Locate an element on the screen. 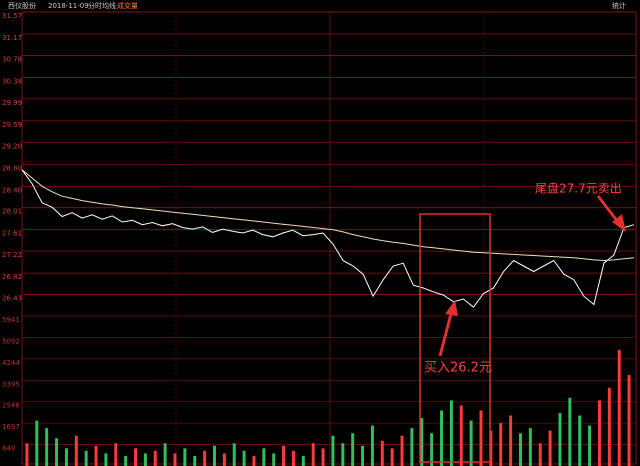 The width and height of the screenshot is (640, 466). y-tick-label: 5092 is located at coordinates (11, 341).